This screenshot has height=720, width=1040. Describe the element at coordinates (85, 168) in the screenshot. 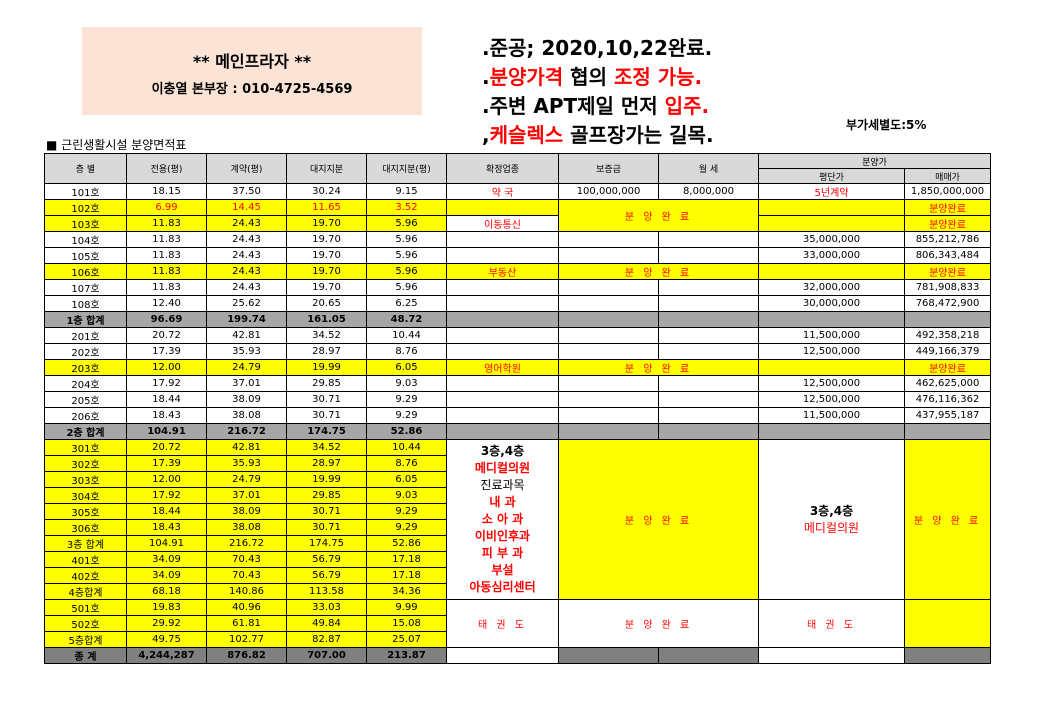

I see `header-floor: 층 별` at that location.